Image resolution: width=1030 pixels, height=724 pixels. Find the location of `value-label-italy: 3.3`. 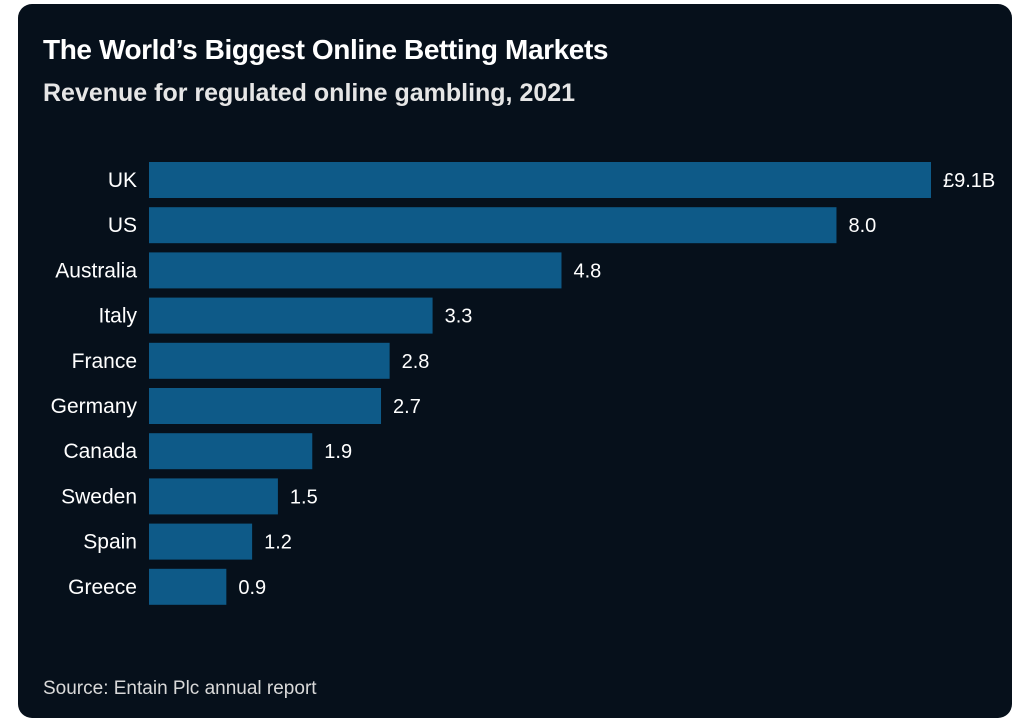

value-label-italy: 3.3 is located at coordinates (459, 317).